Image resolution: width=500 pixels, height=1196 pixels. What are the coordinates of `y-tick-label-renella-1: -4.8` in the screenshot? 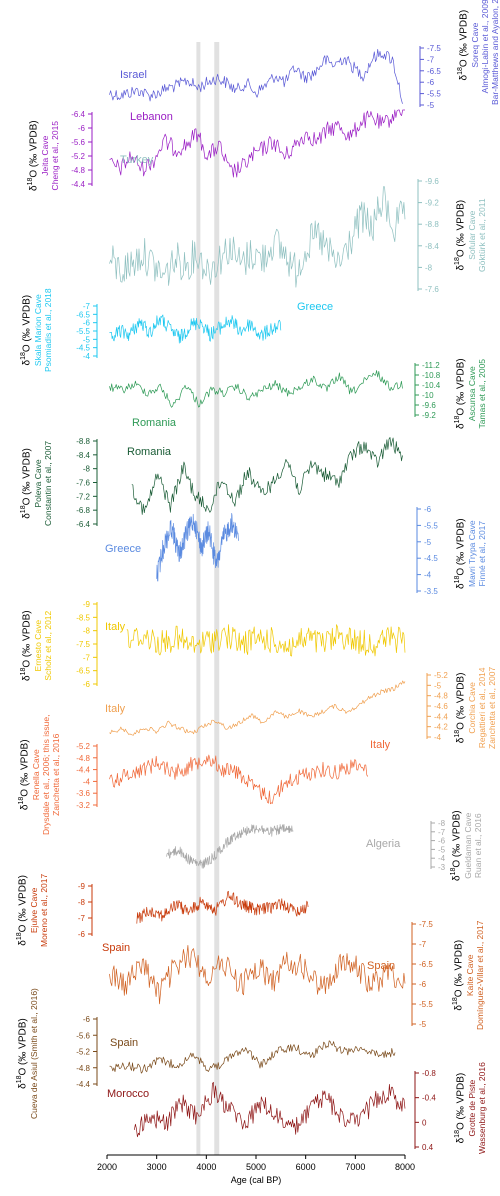 It's located at (83, 758).